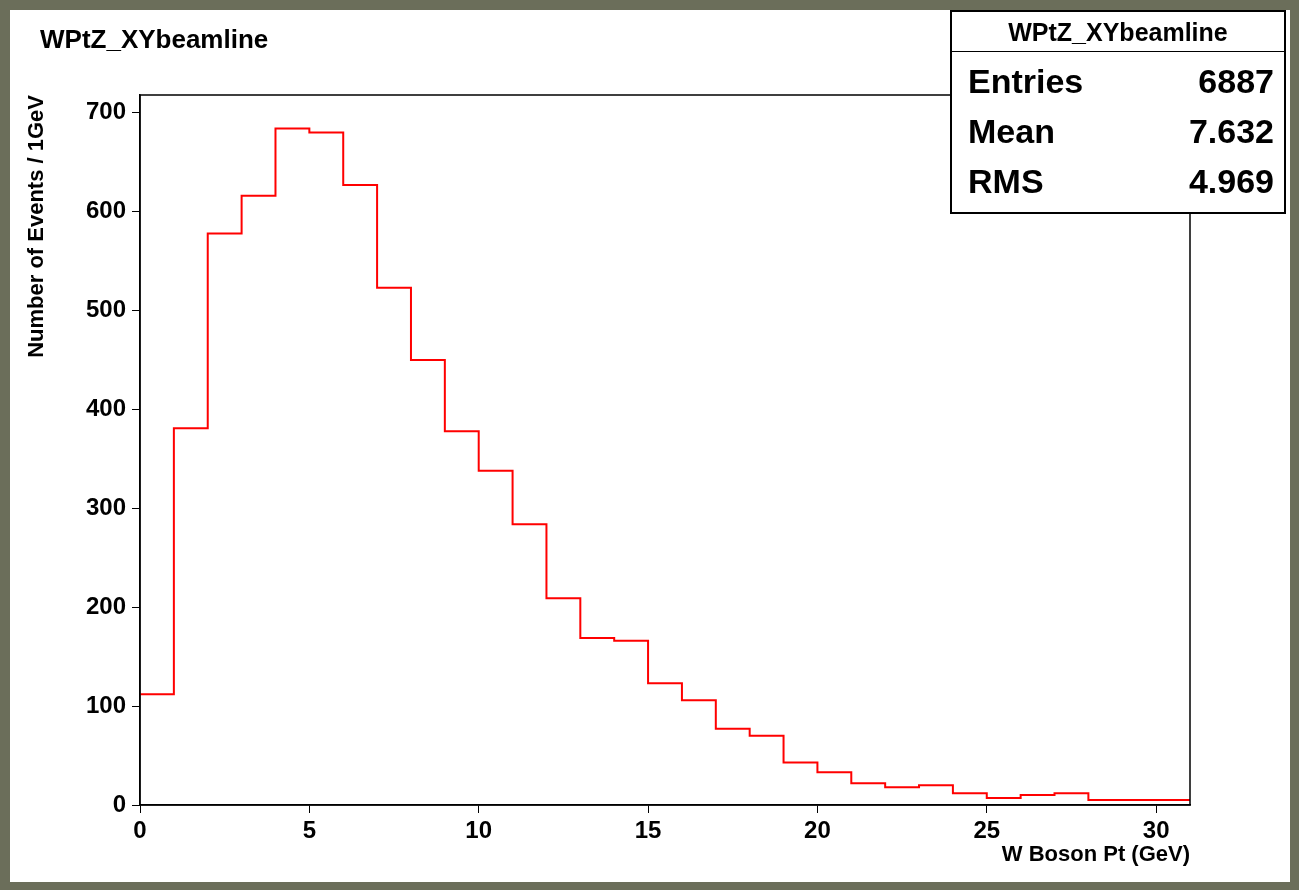 The image size is (1299, 890). Describe the element at coordinates (1121, 181) in the screenshot. I see `text: RMS 4.969` at that location.